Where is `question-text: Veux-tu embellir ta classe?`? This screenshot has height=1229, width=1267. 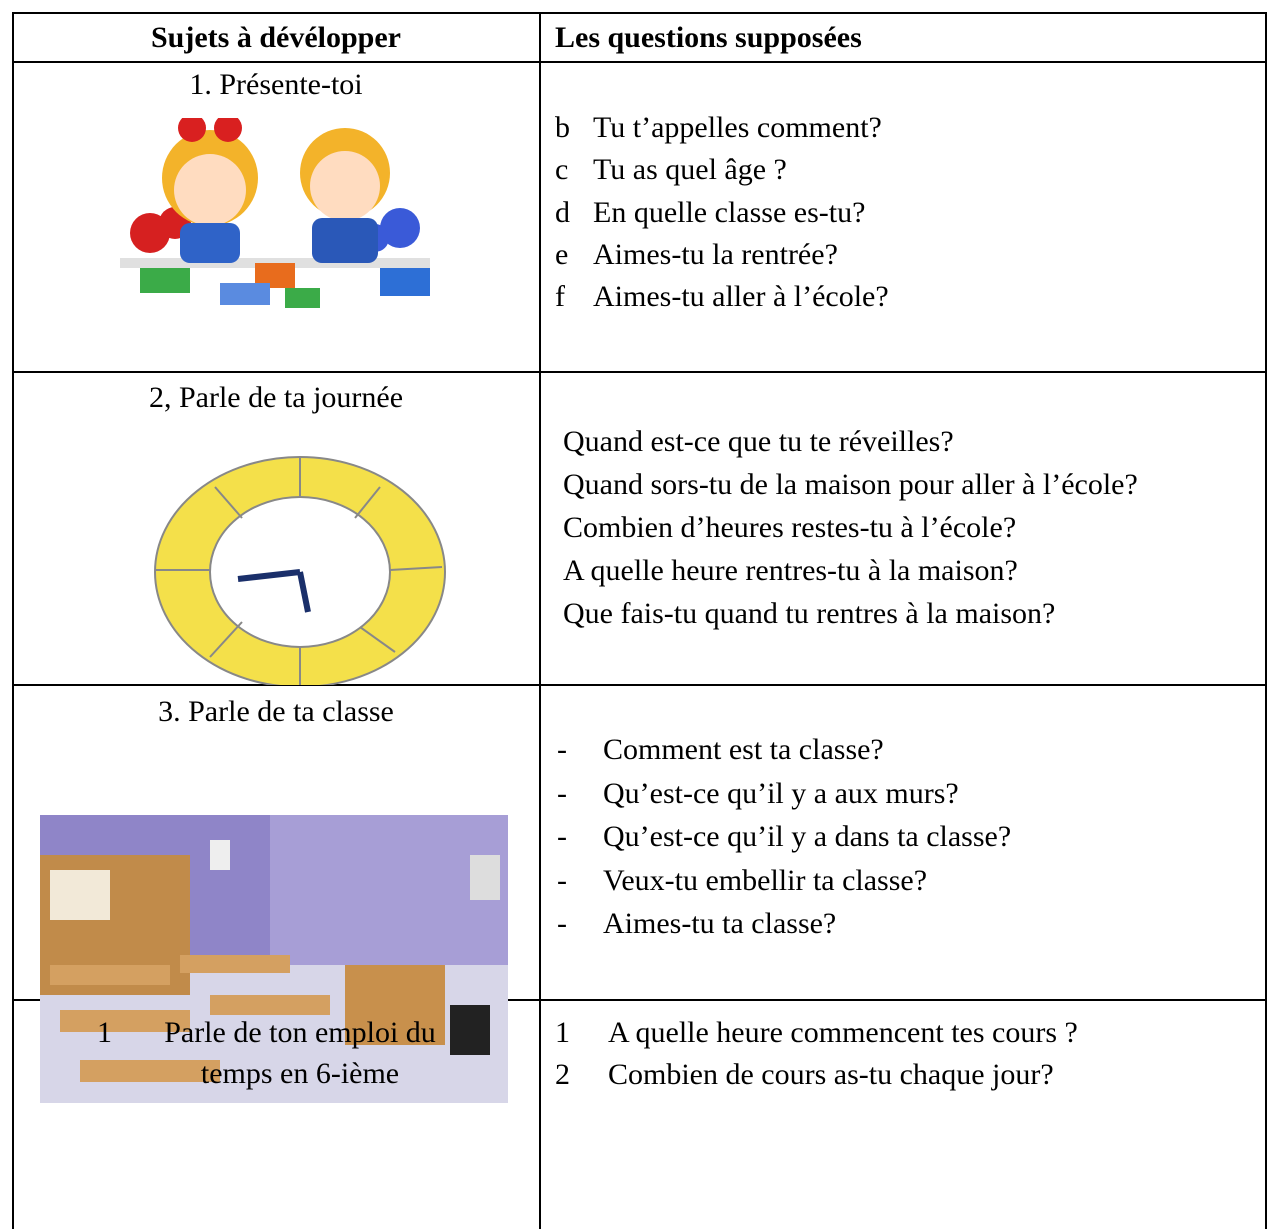 question-text: Veux-tu embellir ta classe? is located at coordinates (765, 880).